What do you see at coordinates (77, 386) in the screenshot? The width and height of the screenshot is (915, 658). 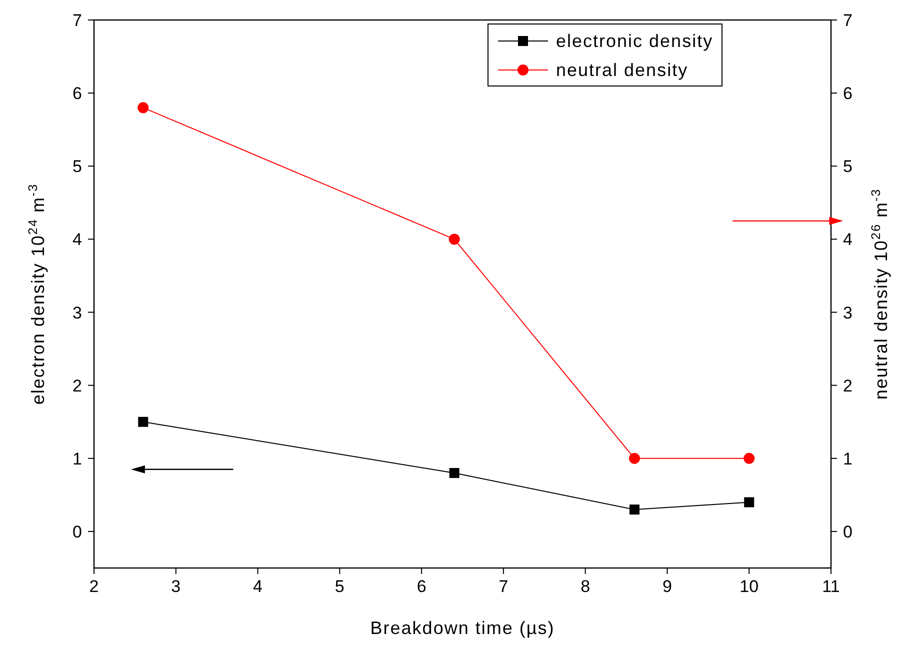 I see `y-tick-label: 2` at bounding box center [77, 386].